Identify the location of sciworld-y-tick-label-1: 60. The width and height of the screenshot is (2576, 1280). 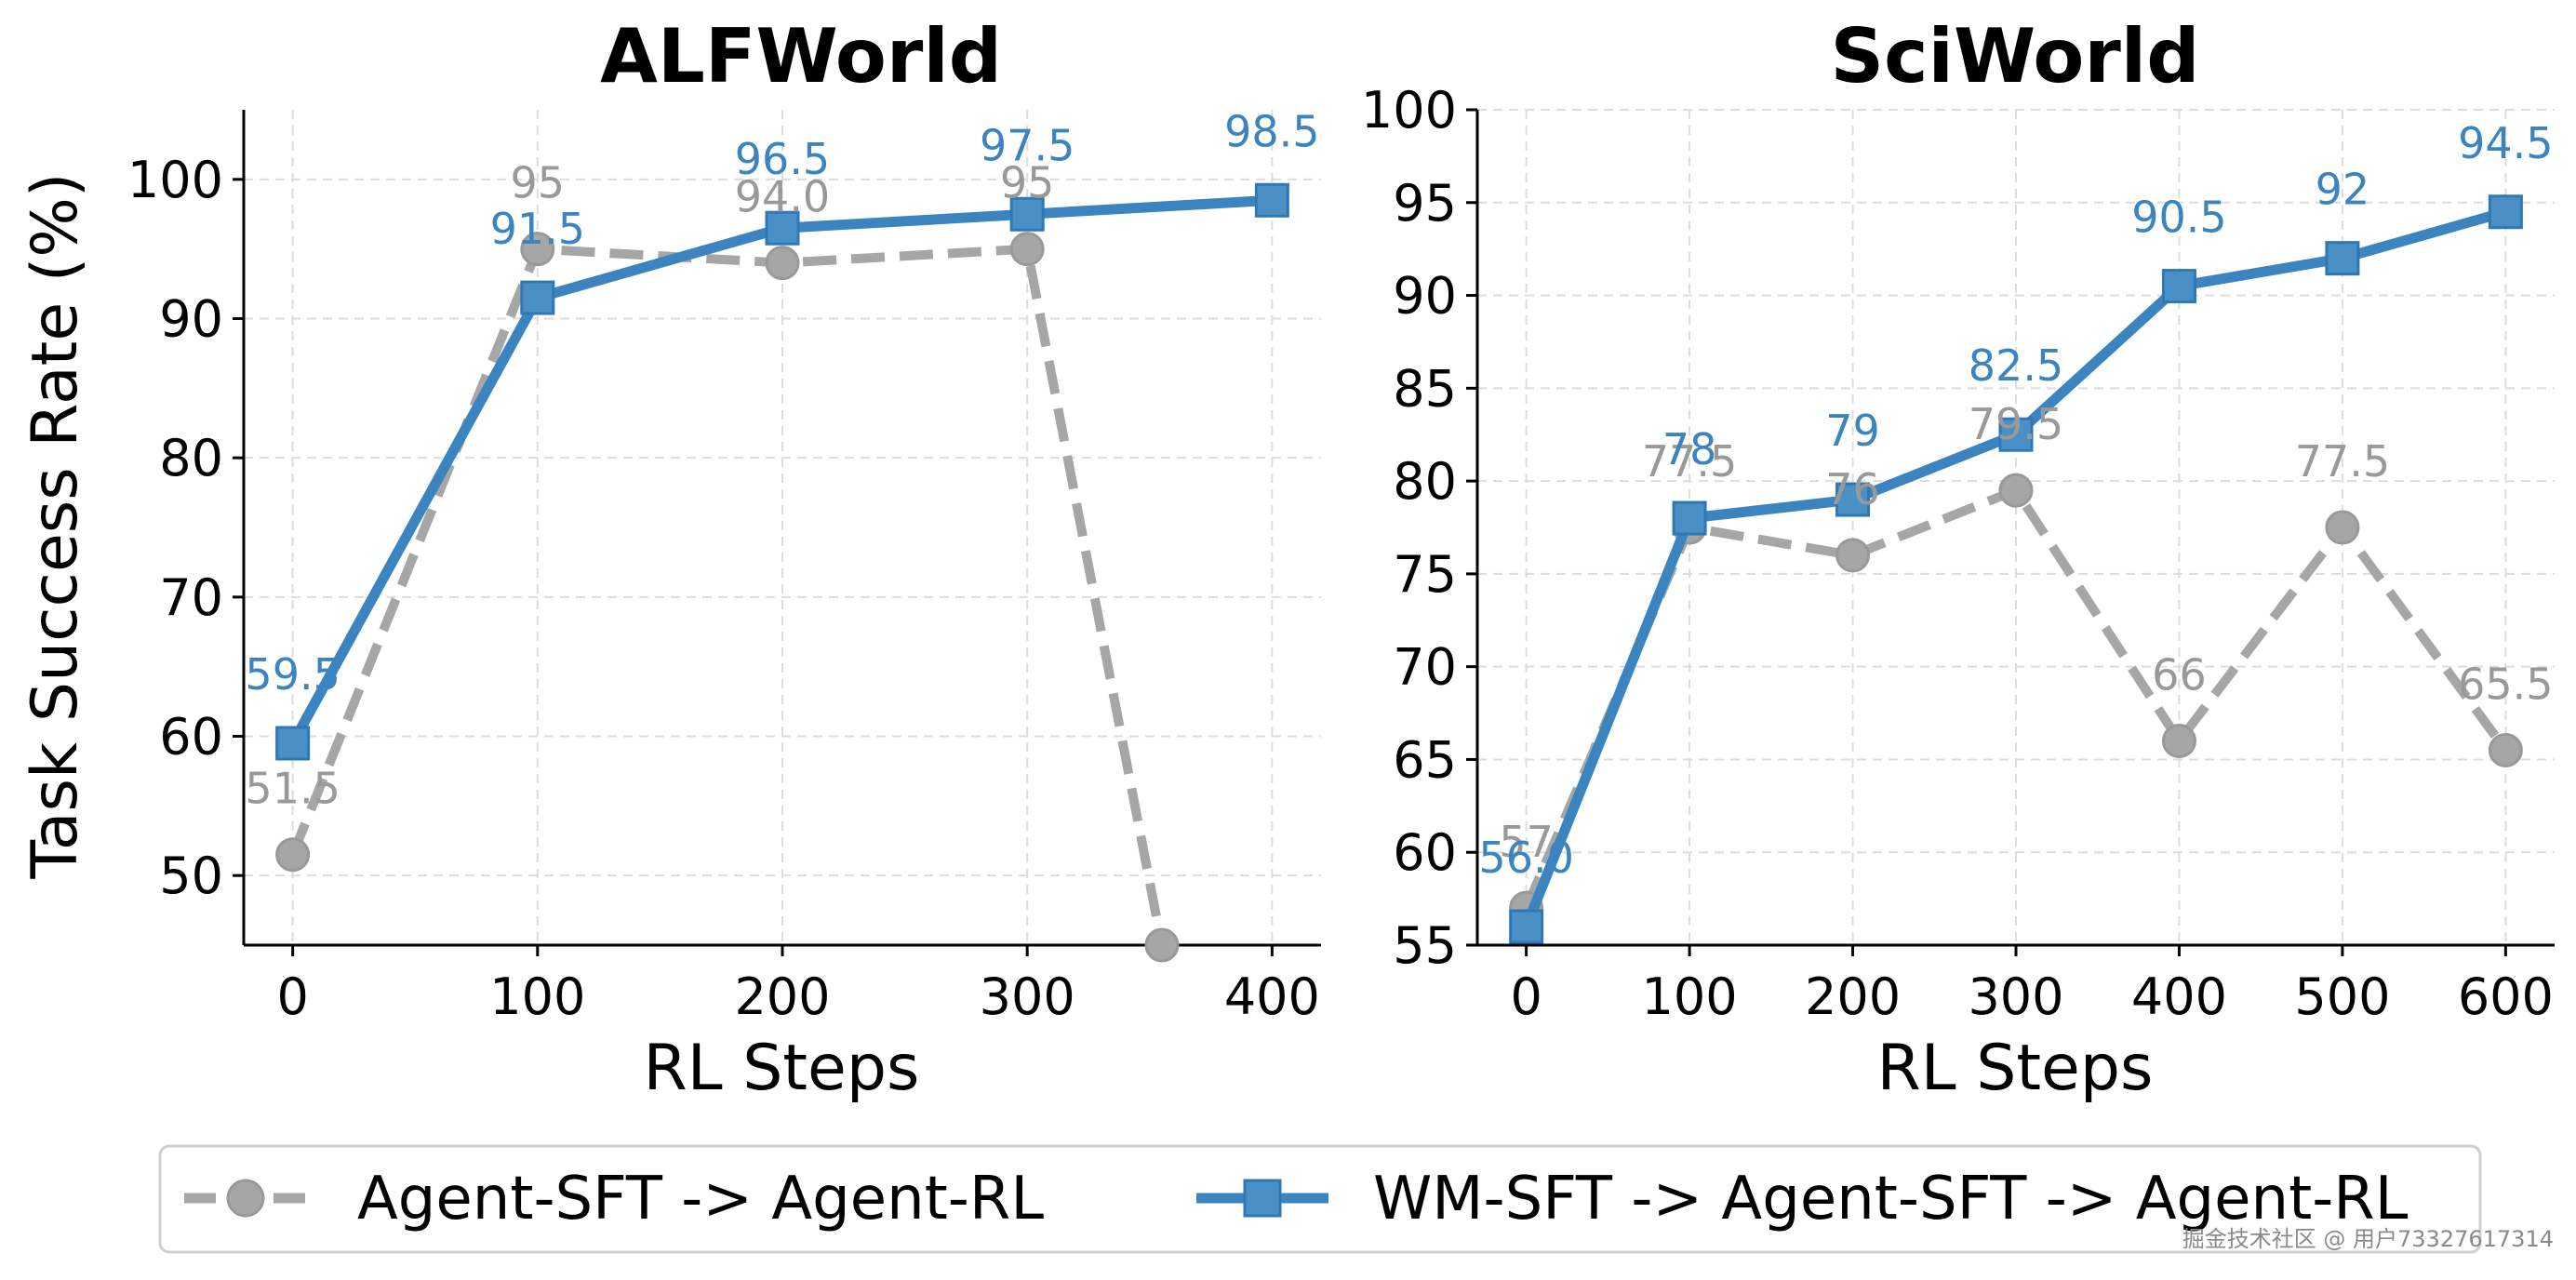
(1425, 852).